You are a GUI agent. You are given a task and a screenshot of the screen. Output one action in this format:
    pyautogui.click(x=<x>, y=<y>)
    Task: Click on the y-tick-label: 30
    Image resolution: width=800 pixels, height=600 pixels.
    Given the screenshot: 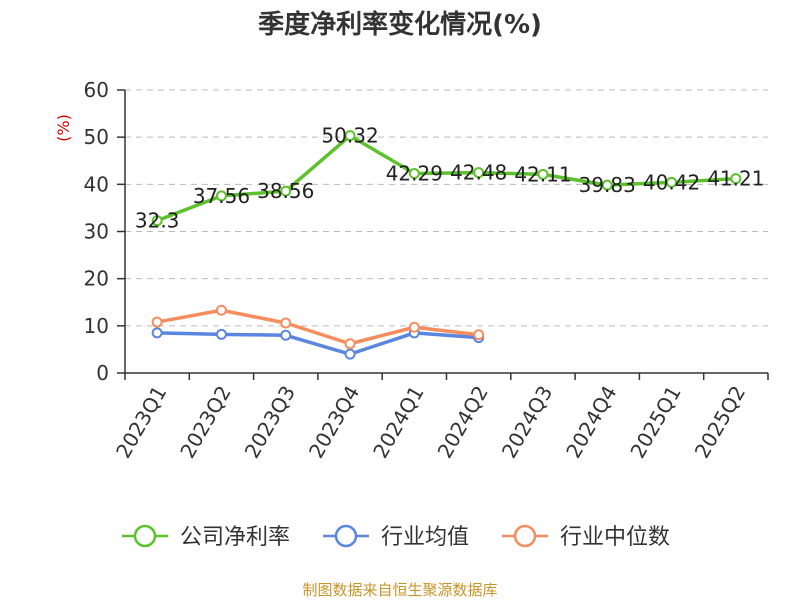 What is the action you would take?
    pyautogui.click(x=96, y=232)
    